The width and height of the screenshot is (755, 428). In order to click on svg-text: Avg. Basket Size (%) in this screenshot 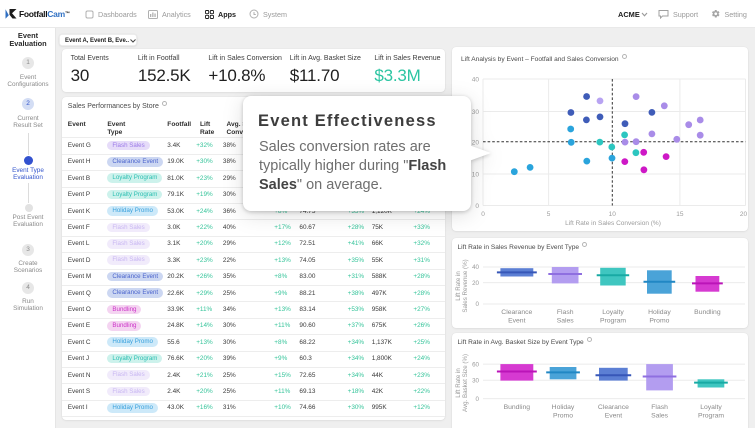, I will do `click(465, 383)`.